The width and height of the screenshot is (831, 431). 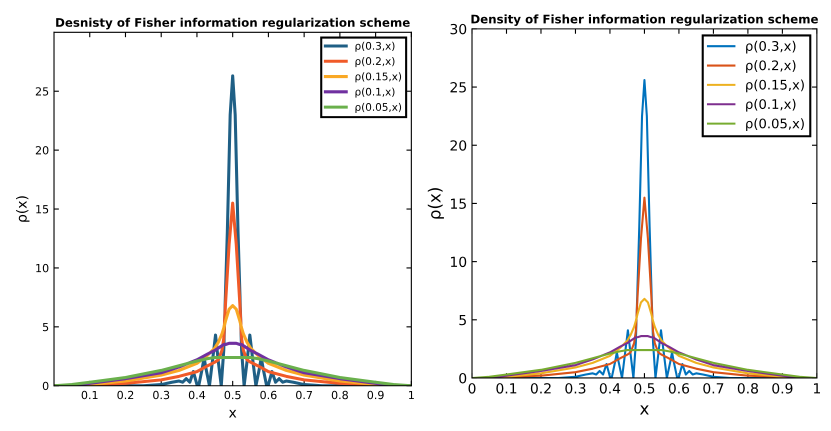 I want to click on y-tick-label: 30, so click(x=458, y=29).